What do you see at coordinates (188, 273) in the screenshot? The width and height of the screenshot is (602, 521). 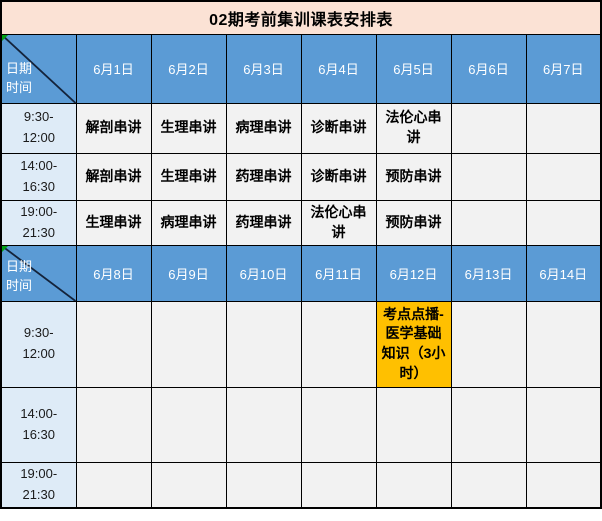 I see `date-header-cell: 6月9日` at bounding box center [188, 273].